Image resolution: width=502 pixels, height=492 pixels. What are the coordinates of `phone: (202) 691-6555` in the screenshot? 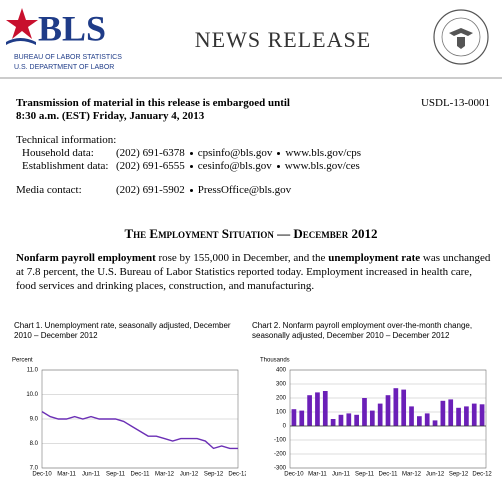 It's located at (150, 166).